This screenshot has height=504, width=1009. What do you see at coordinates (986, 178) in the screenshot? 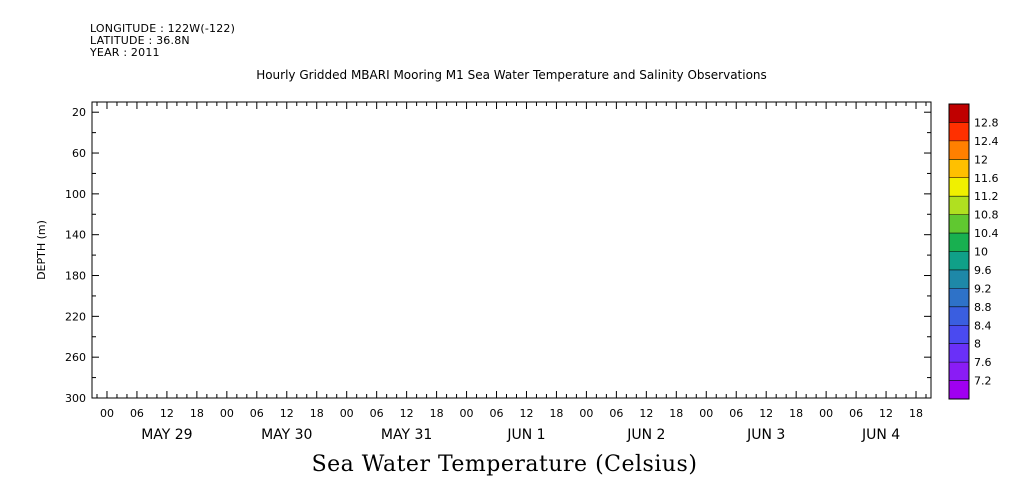
I see `colorbar-label: 11.6` at bounding box center [986, 178].